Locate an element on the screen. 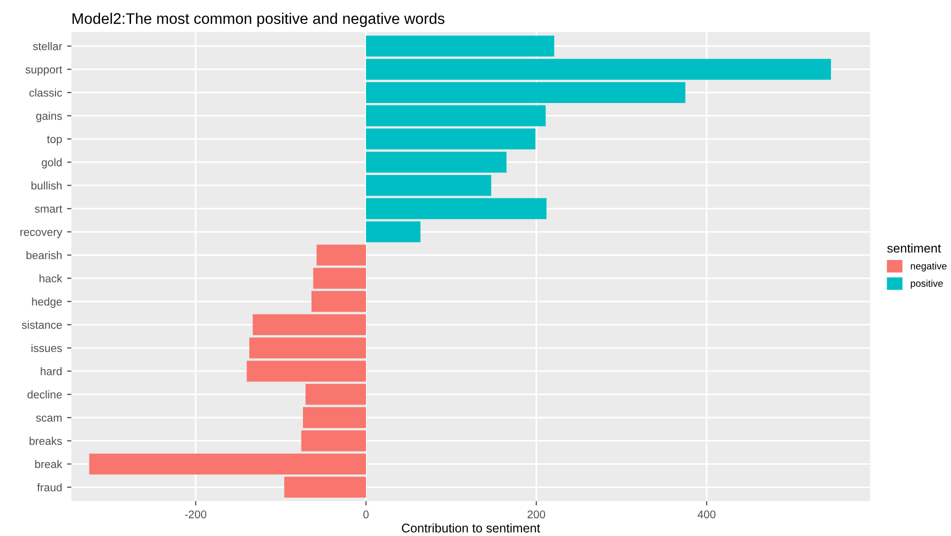 The image size is (951, 536). x-tick-label: 400 is located at coordinates (707, 514).